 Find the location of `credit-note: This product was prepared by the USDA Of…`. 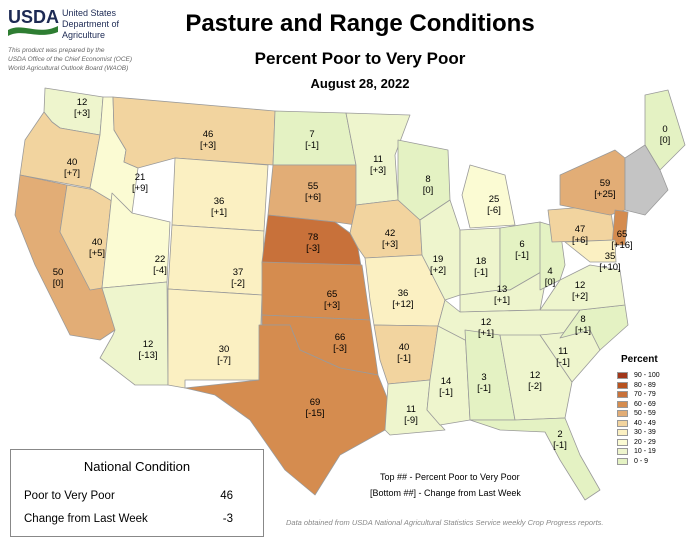

credit-note: This product was prepared by the USDA Of… is located at coordinates (88, 59).